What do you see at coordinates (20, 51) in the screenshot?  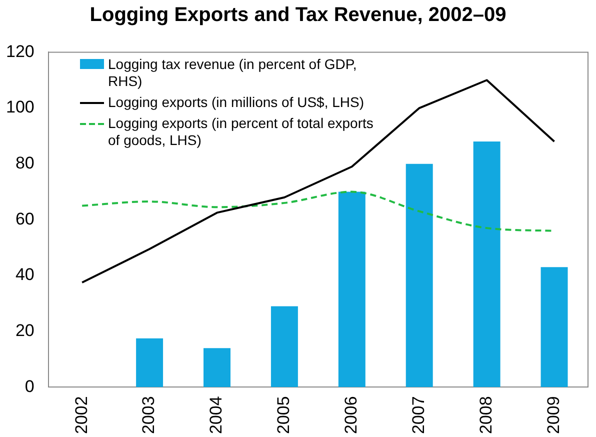 I see `y-tick-label: 120` at bounding box center [20, 51].